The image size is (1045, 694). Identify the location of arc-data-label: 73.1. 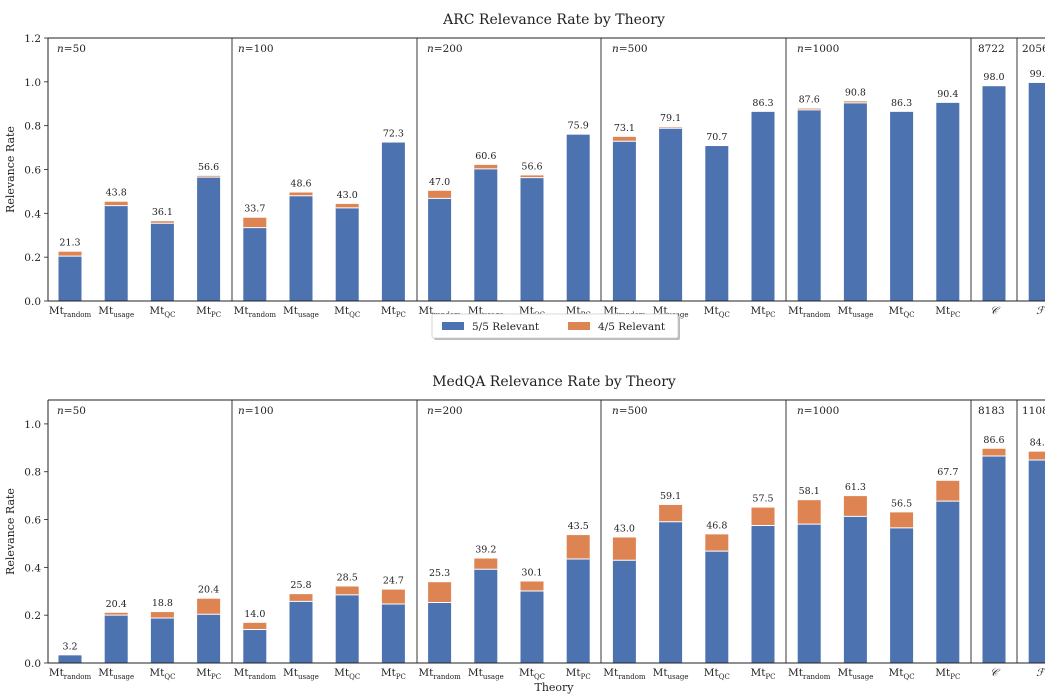
(624, 128).